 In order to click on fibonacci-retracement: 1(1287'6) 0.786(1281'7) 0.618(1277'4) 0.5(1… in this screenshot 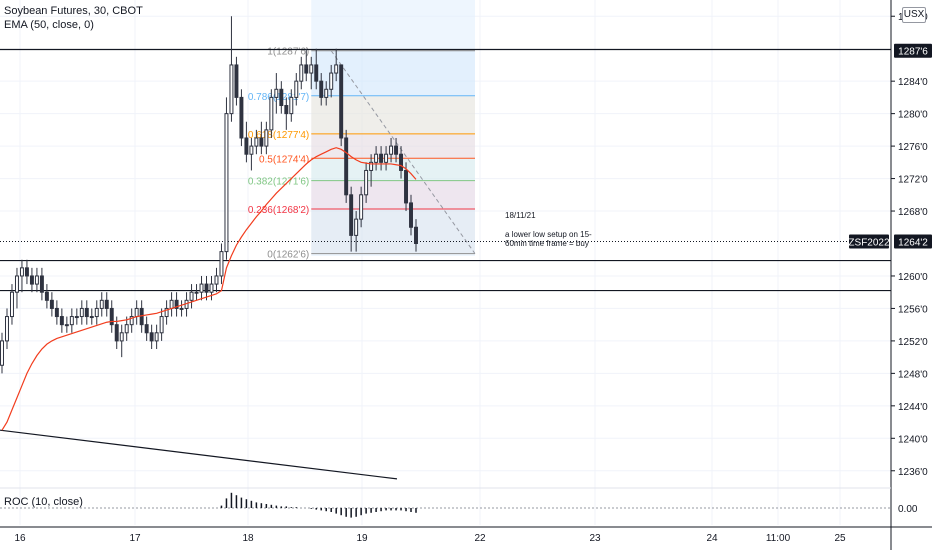, I will do `click(361, 154)`.